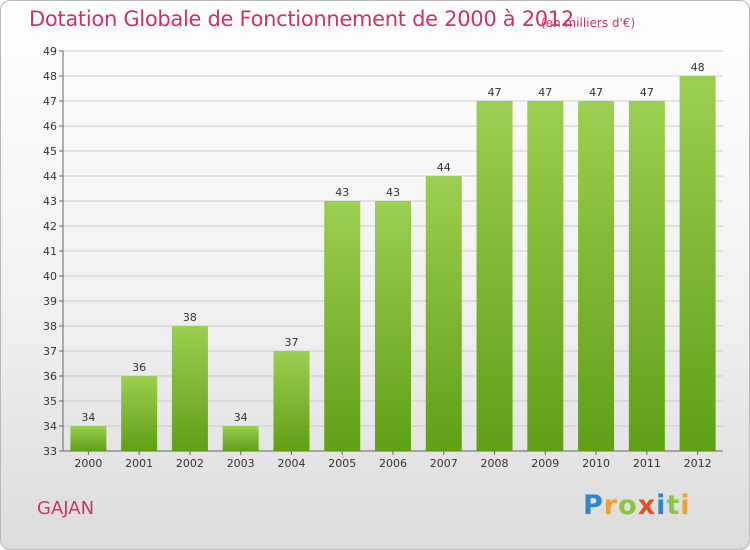 The image size is (750, 550). Describe the element at coordinates (50, 251) in the screenshot. I see `y-tick-label: 41` at that location.